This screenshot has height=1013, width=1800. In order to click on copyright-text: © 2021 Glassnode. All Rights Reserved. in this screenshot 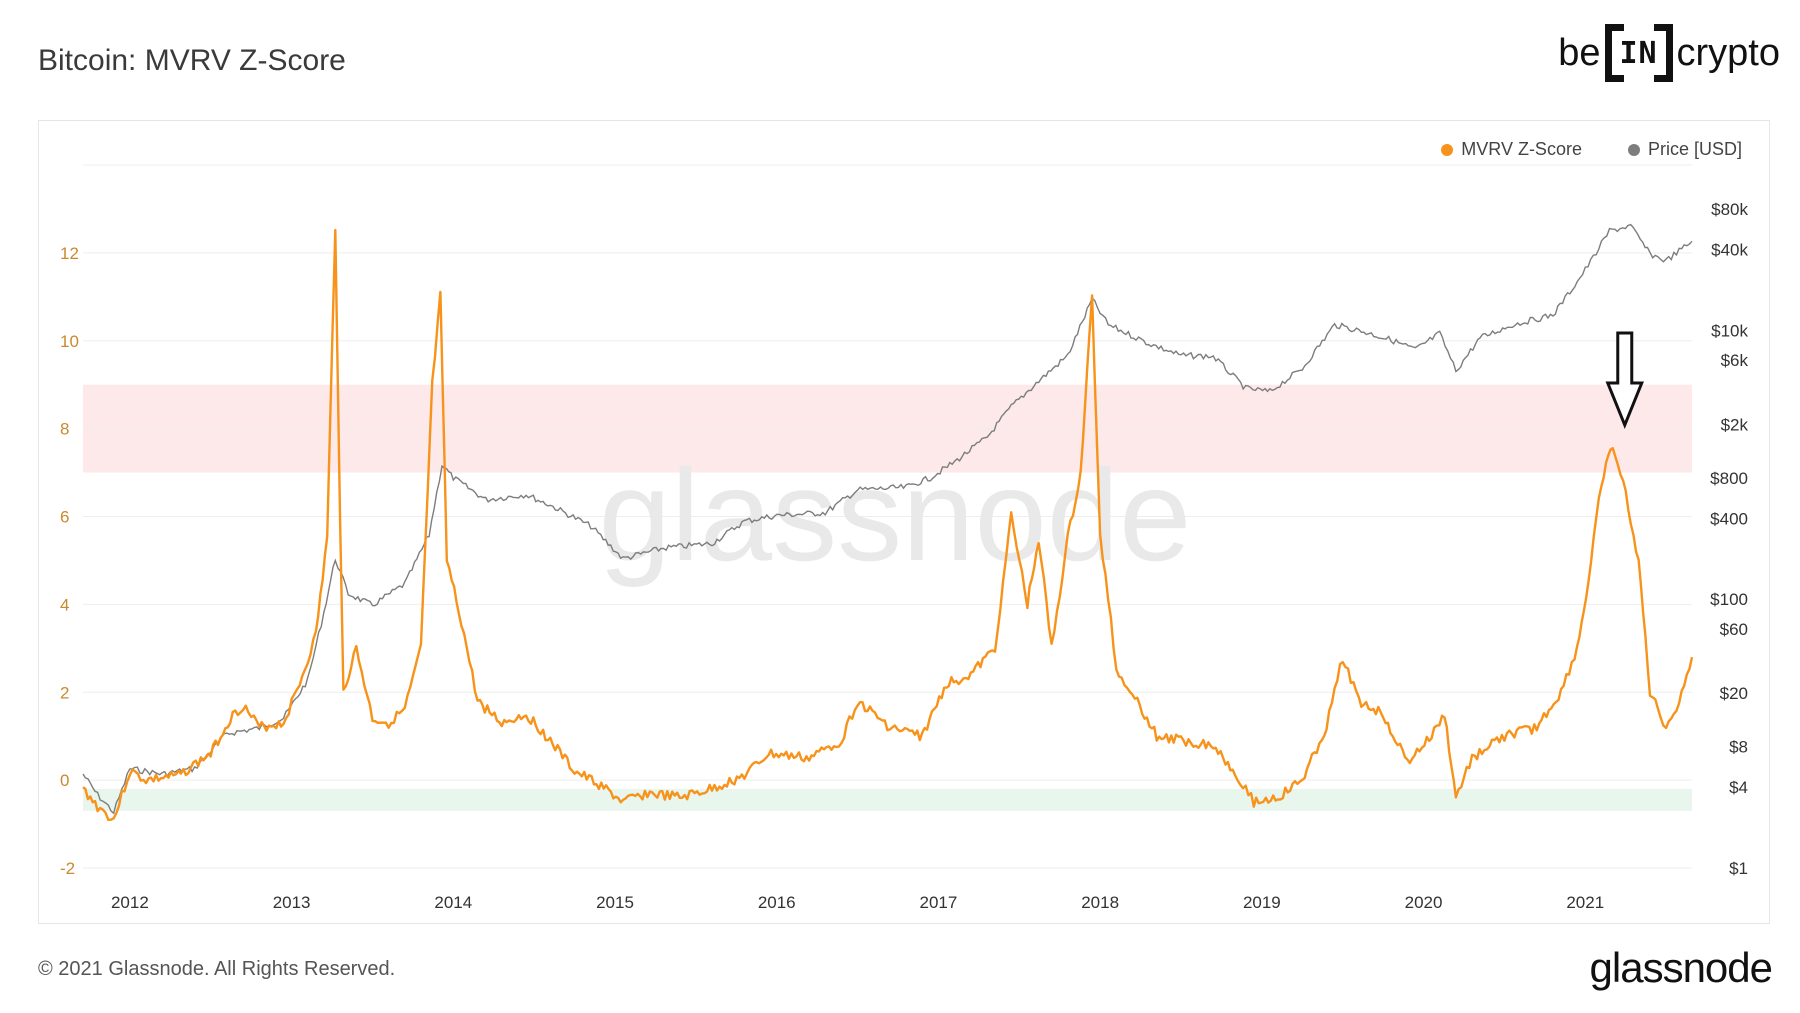, I will do `click(217, 969)`.